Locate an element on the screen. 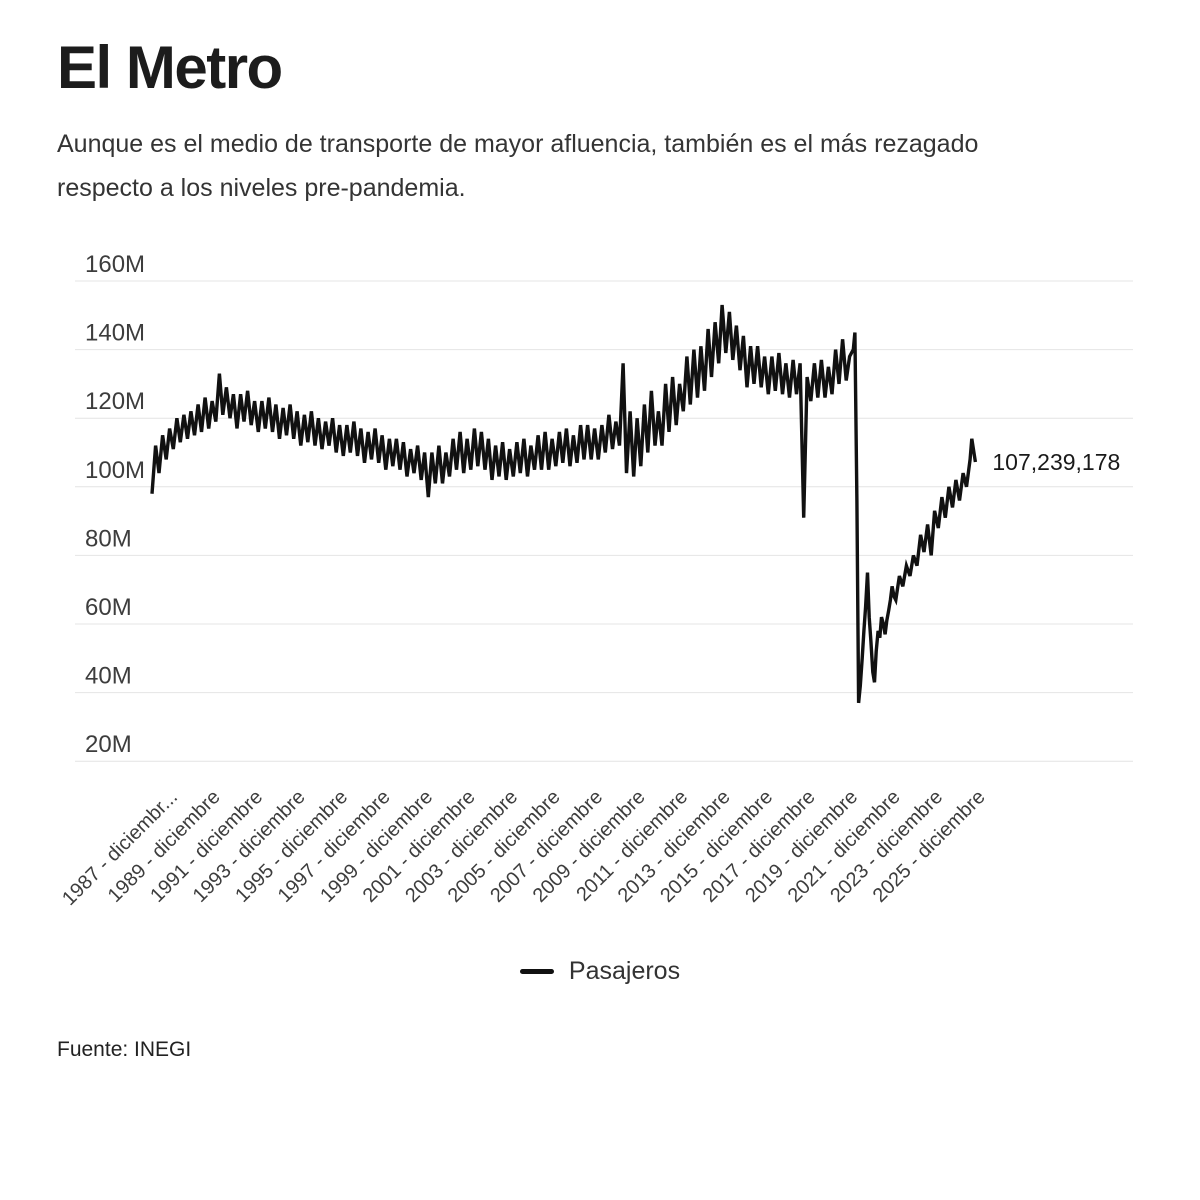  legend: Pasajeros is located at coordinates (600, 971).